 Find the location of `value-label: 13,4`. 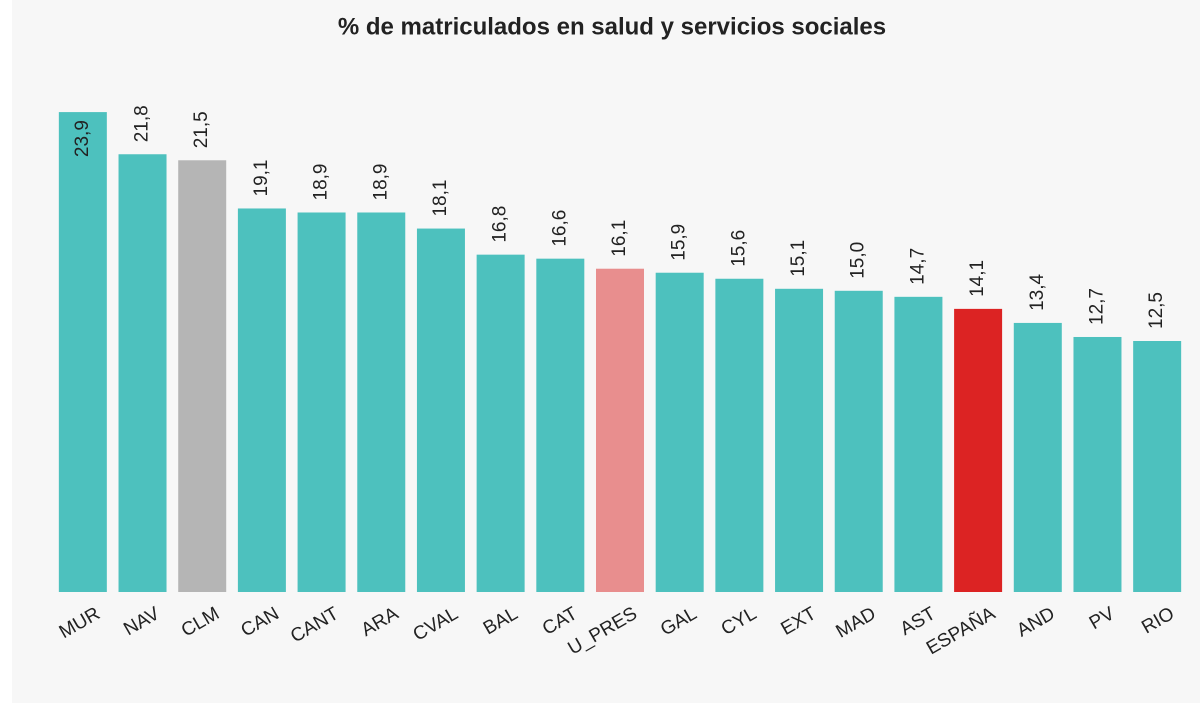

value-label: 13,4 is located at coordinates (1037, 292).